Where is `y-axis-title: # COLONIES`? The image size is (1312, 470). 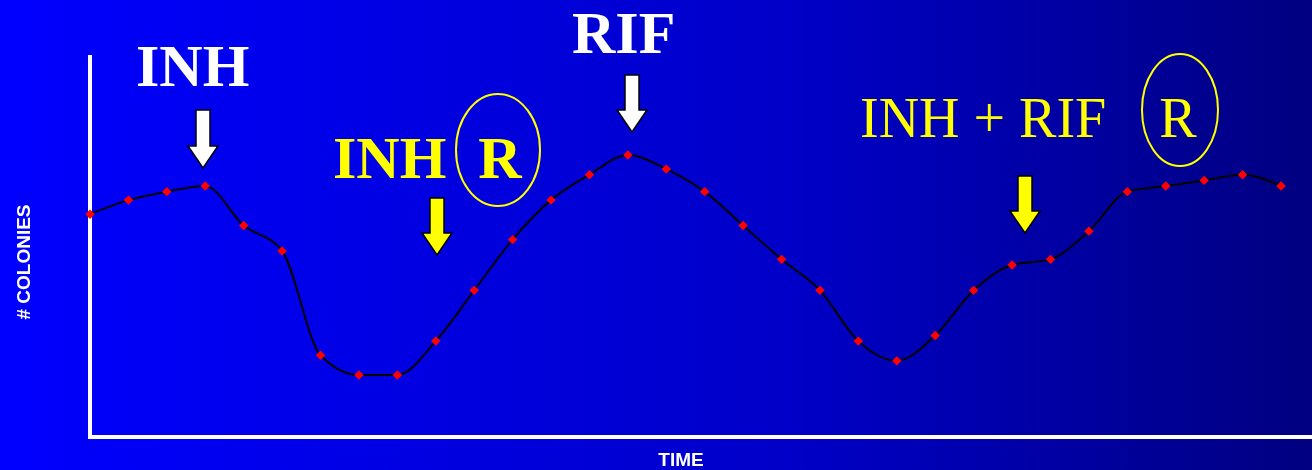 y-axis-title: # COLONIES is located at coordinates (23, 262).